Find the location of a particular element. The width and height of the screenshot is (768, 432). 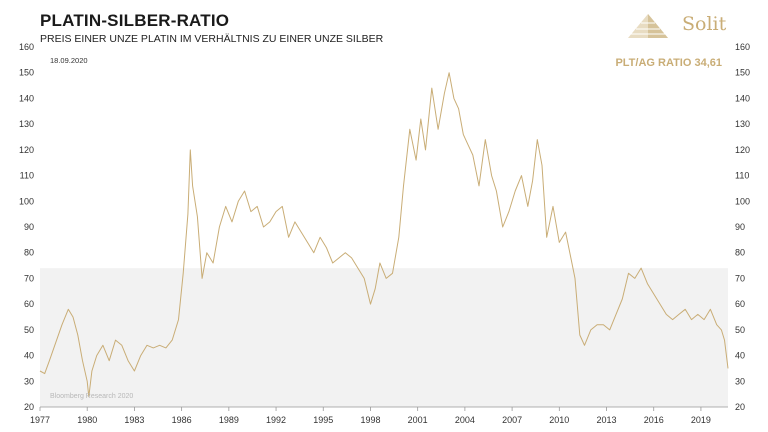

x-tick-label: 1986 is located at coordinates (182, 420).